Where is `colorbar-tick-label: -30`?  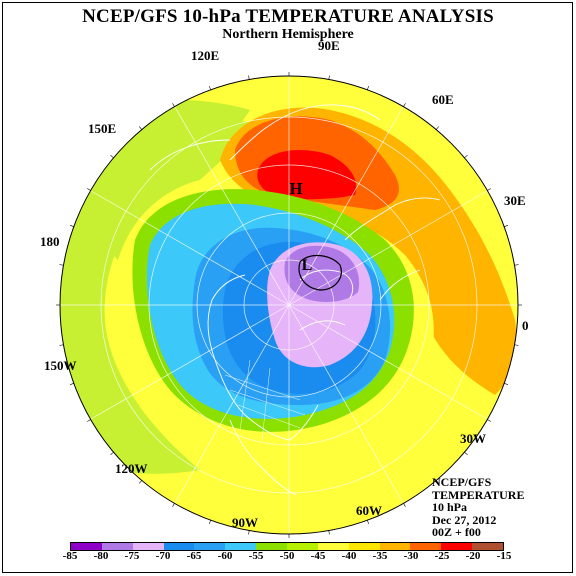 colorbar-tick-label: -30 is located at coordinates (411, 556).